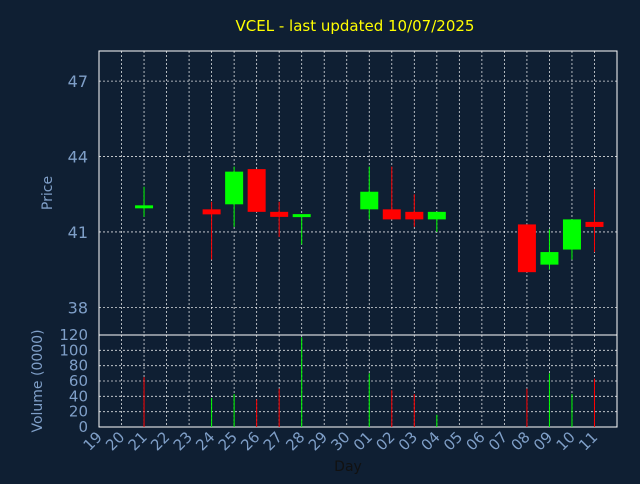 The width and height of the screenshot is (640, 484). What do you see at coordinates (73, 350) in the screenshot?
I see `volume-y-tick-100: 100` at bounding box center [73, 350].